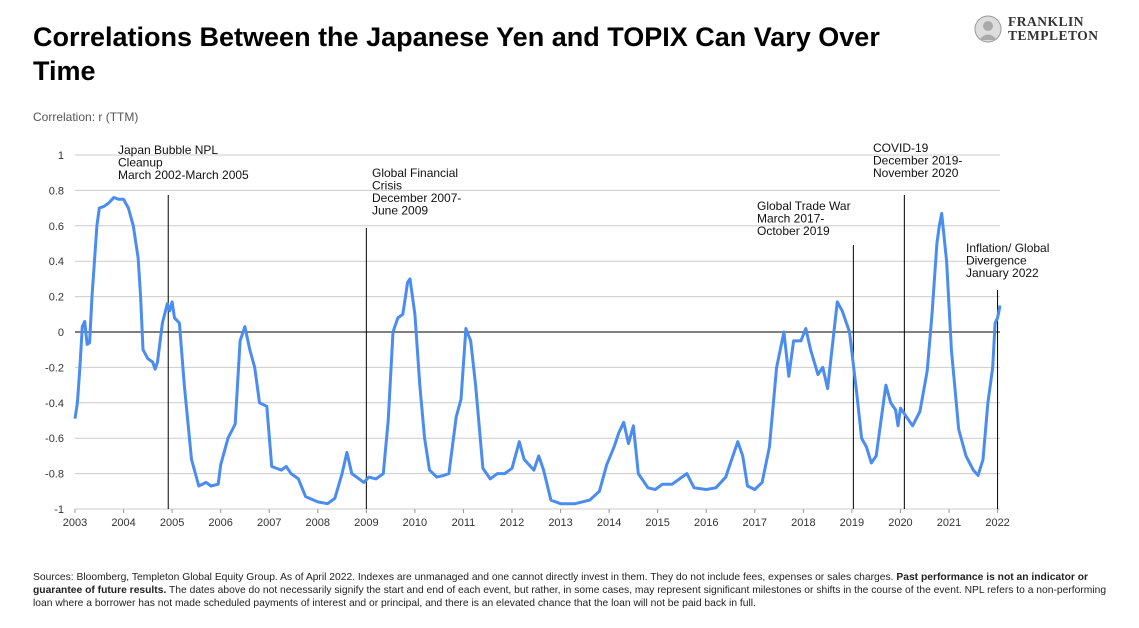 This screenshot has height=628, width=1139. What do you see at coordinates (54, 404) in the screenshot?
I see `y-tick-label: -0.4` at bounding box center [54, 404].